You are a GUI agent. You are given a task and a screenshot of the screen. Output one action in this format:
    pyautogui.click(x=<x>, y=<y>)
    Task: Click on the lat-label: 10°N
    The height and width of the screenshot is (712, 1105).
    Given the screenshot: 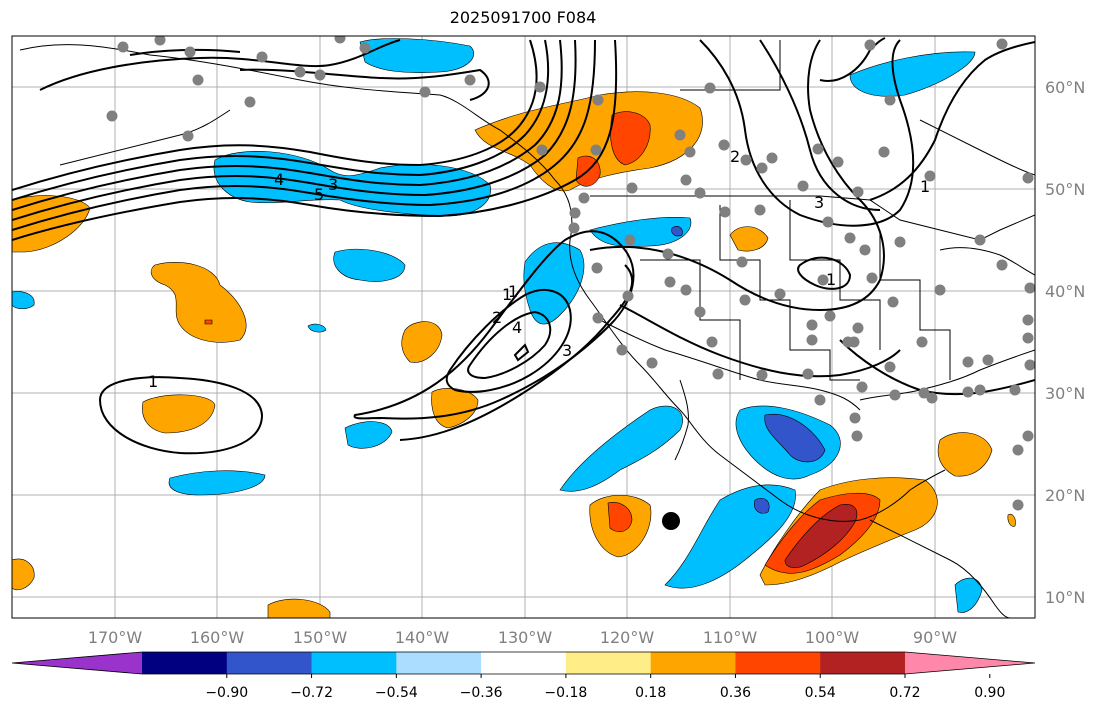 What is the action you would take?
    pyautogui.click(x=1065, y=597)
    